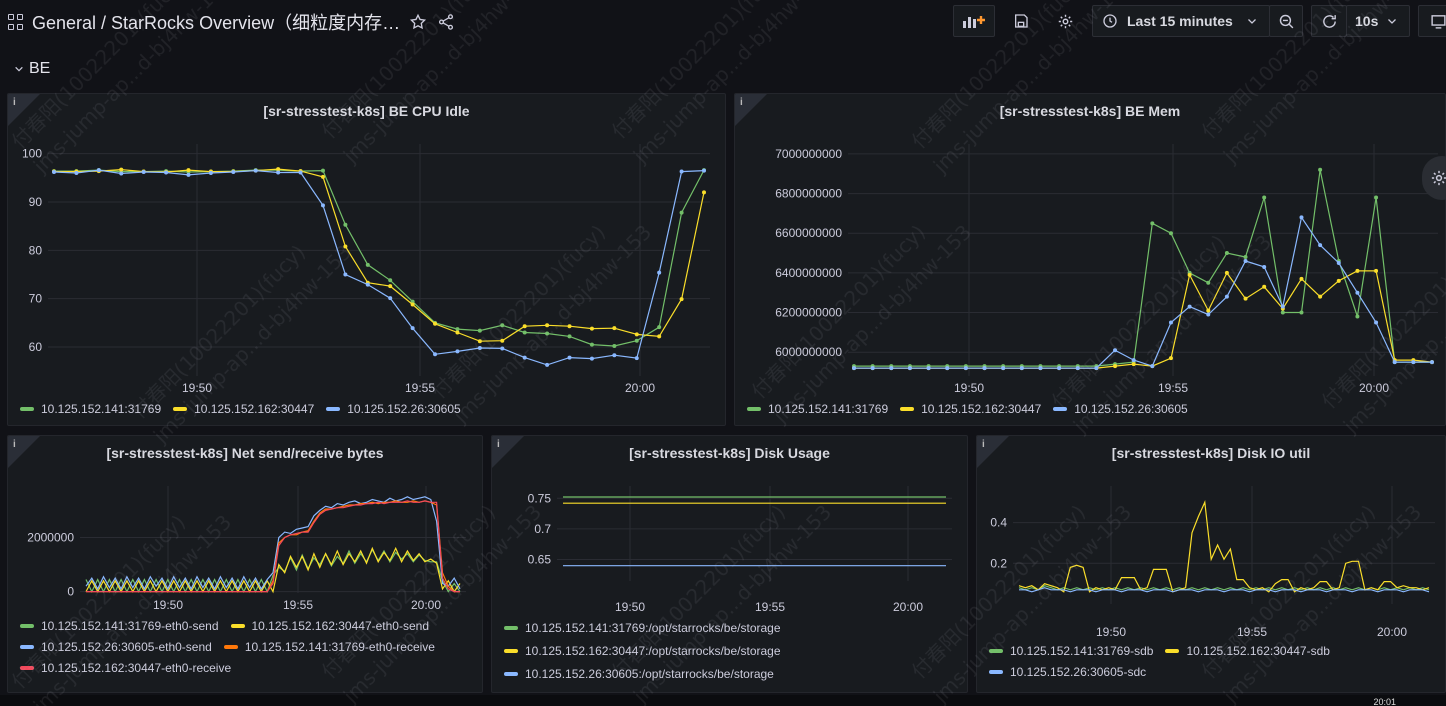  Describe the element at coordinates (329, 647) in the screenshot. I see `legend-item: 10.125.152.141:31769-eth0-receive` at that location.